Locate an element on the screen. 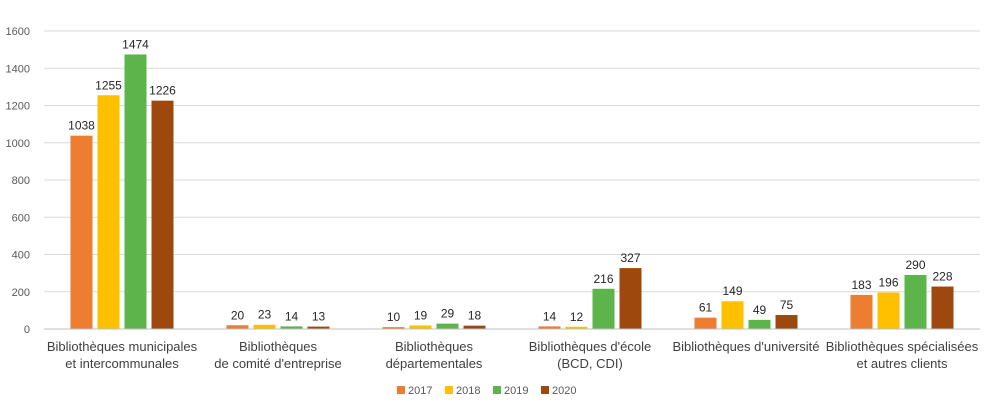 The width and height of the screenshot is (986, 410). data-label: 23 is located at coordinates (265, 315).